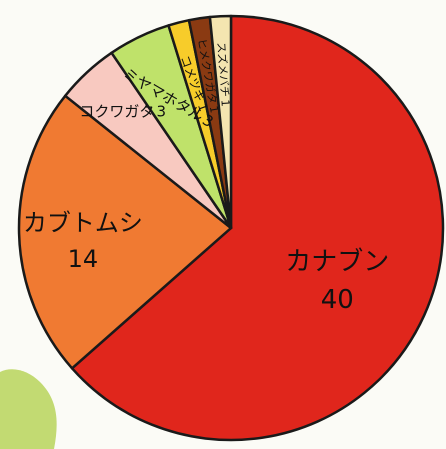 The image size is (446, 449). What do you see at coordinates (28, 409) in the screenshot?
I see `green-paint-blob` at bounding box center [28, 409].